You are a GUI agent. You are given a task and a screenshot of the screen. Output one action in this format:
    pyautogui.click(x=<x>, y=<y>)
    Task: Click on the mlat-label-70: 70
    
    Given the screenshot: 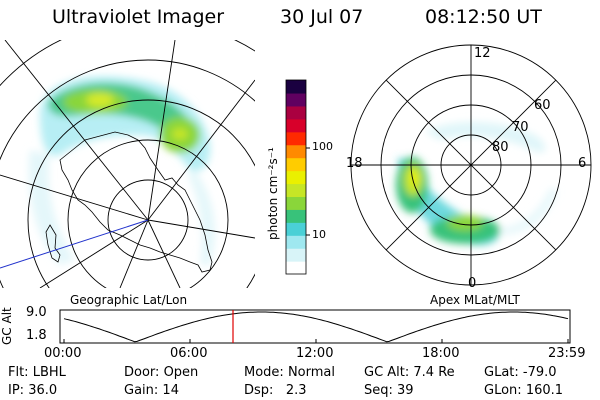 What is the action you would take?
    pyautogui.click(x=520, y=127)
    